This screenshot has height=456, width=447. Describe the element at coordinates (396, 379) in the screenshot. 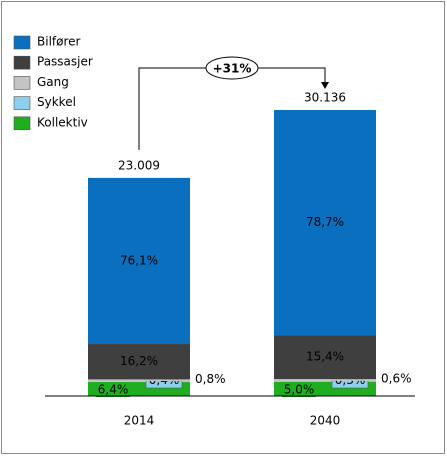

I see `data-label: 0,6%` at that location.